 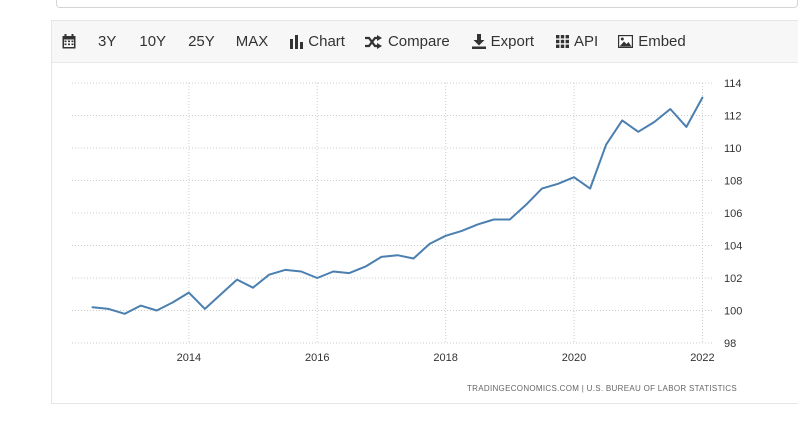 What do you see at coordinates (733, 312) in the screenshot?
I see `y-tick-label: 100` at bounding box center [733, 312].